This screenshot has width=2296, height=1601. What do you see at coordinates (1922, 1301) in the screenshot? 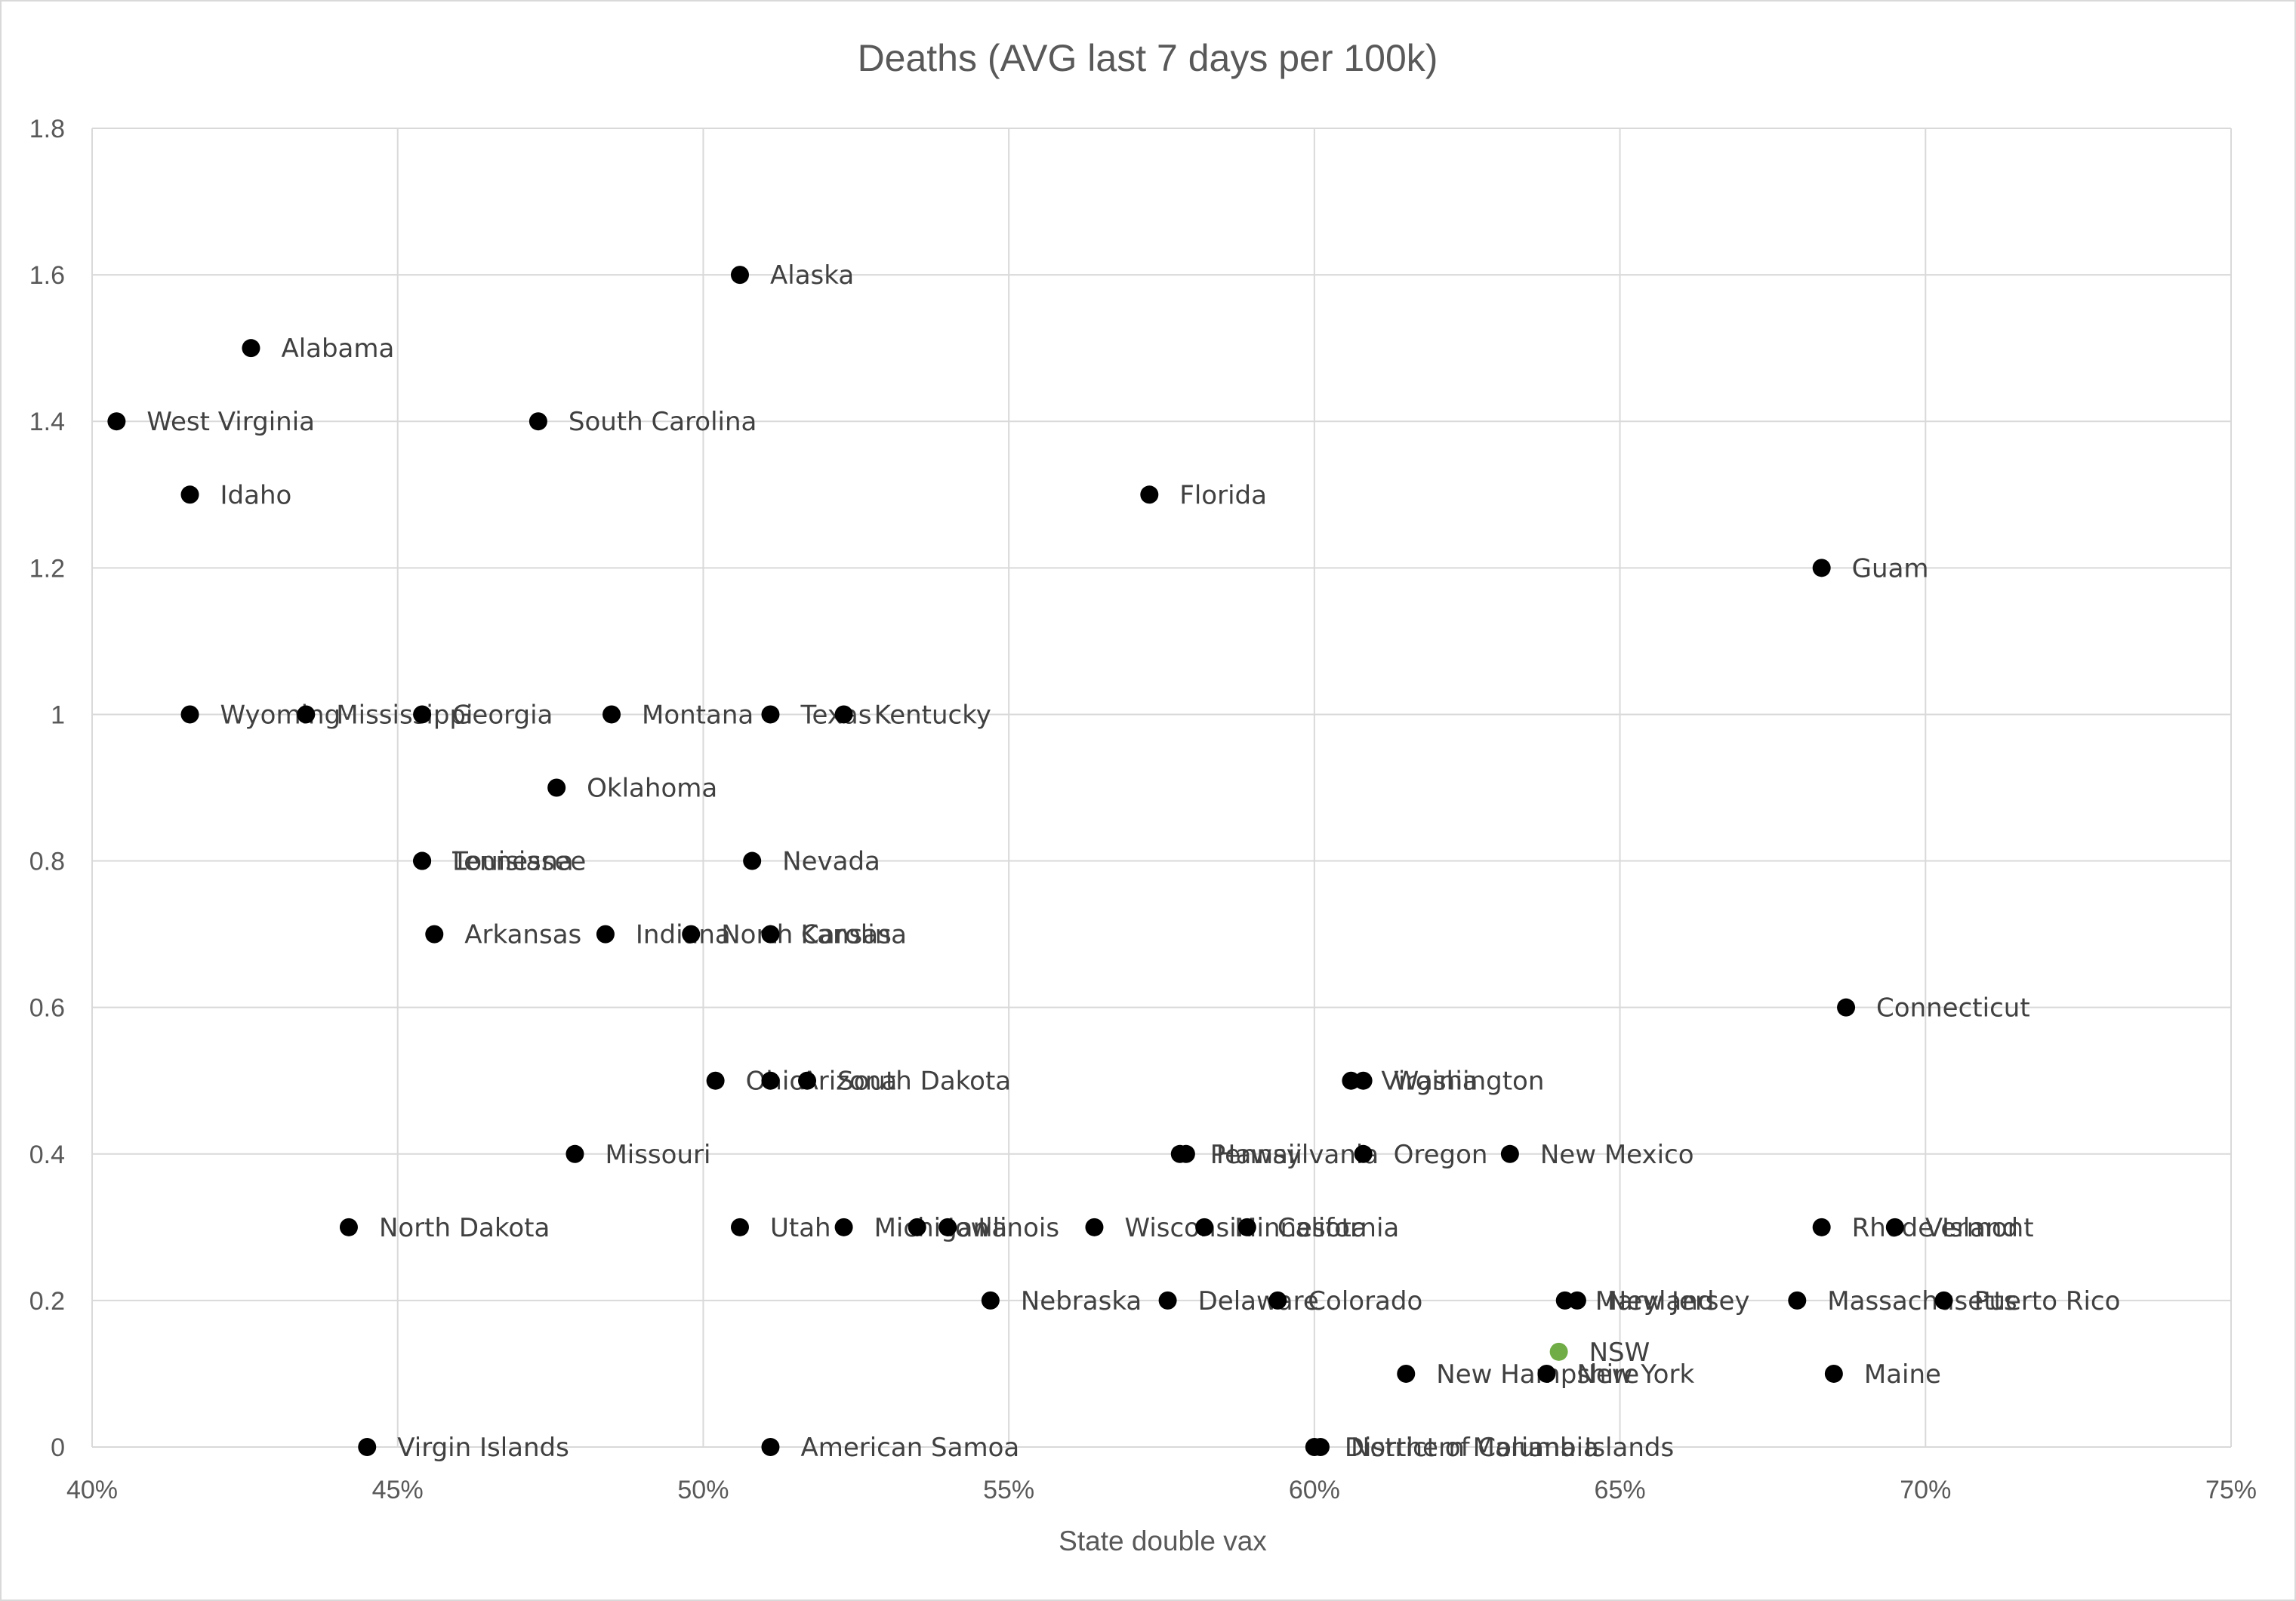
I see `data-point-label: Massachusetts` at bounding box center [1922, 1301].